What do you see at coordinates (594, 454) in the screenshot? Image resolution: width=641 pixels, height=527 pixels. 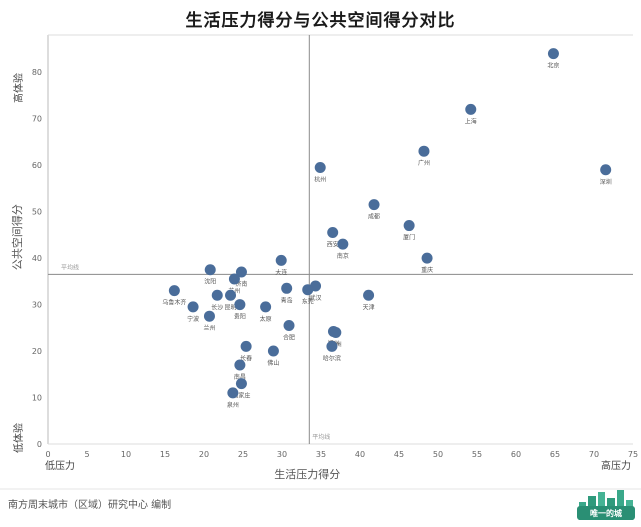 I see `x-tick-label: 70` at bounding box center [594, 454].